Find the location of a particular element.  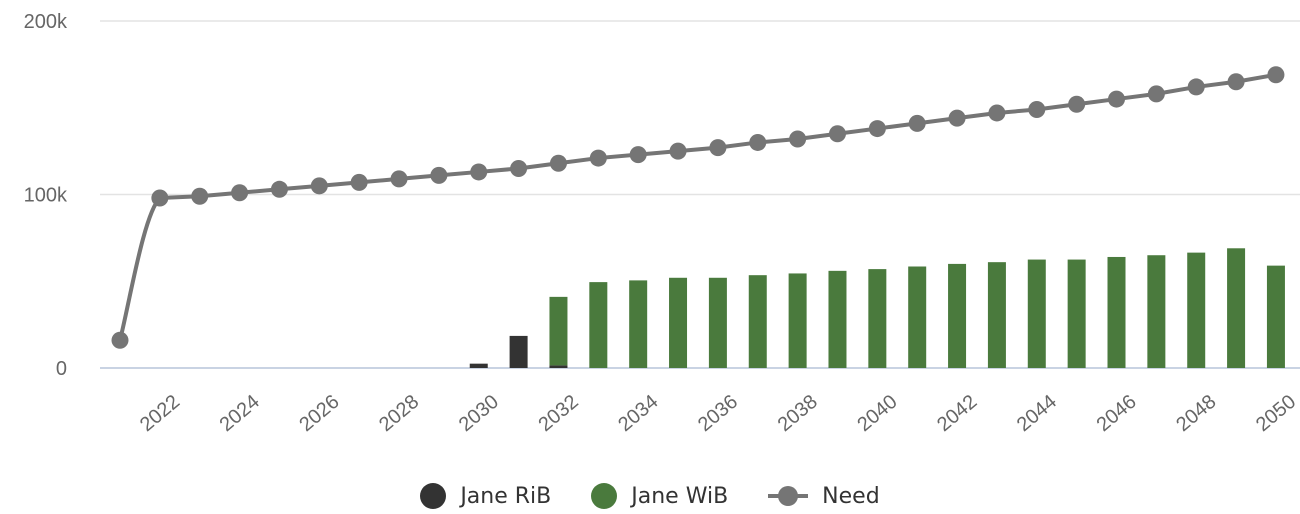

y-axis-ticks: 0 100k 200k is located at coordinates (46, 195).